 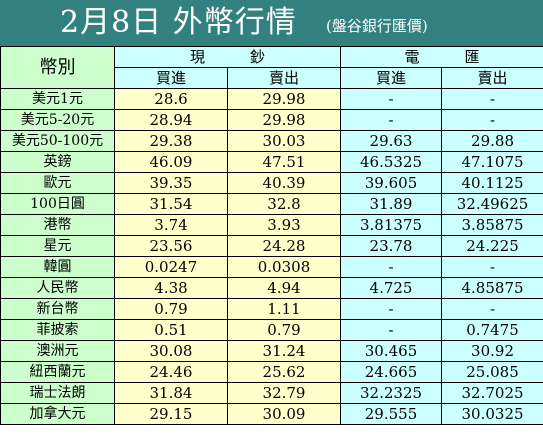 What do you see at coordinates (284, 246) in the screenshot?
I see `cash-sell-cell: 24.28` at bounding box center [284, 246].